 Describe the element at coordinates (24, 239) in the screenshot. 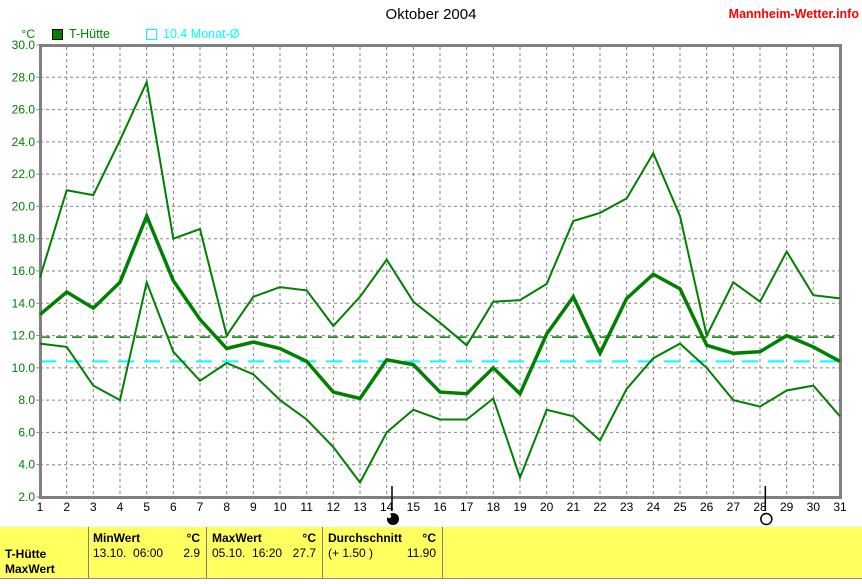

I see `y-tick-label: 18.0` at that location.